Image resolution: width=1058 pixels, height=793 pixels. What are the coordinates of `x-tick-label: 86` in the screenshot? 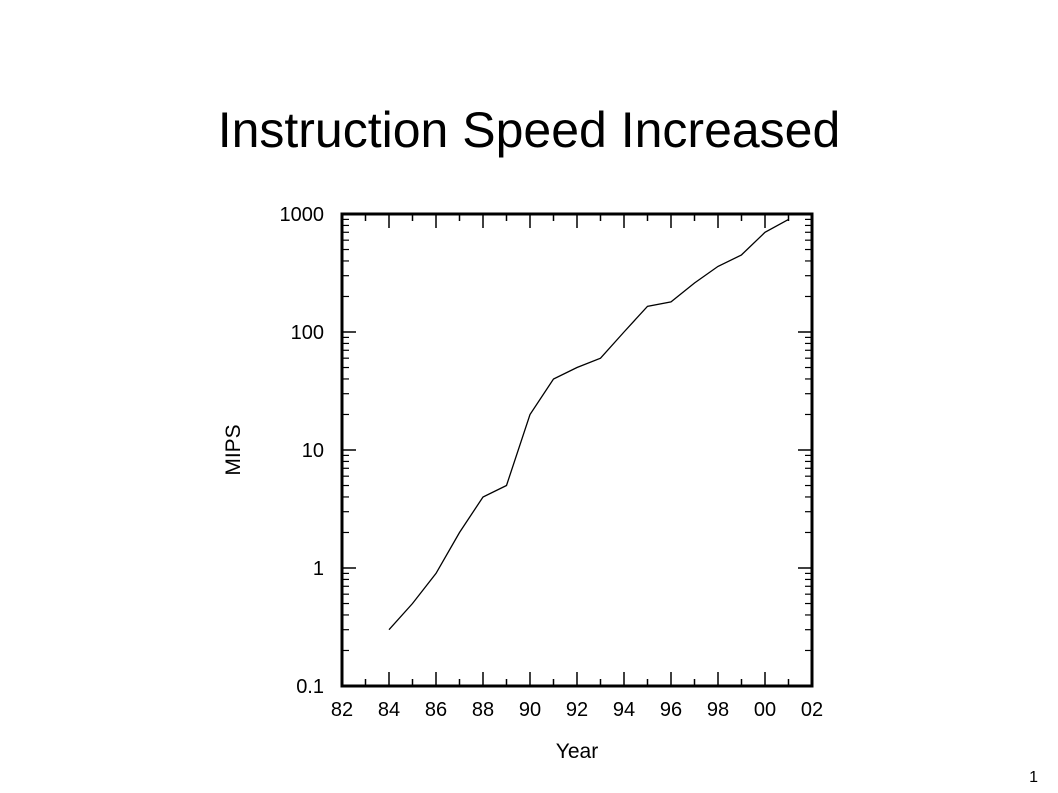 It's located at (436, 710).